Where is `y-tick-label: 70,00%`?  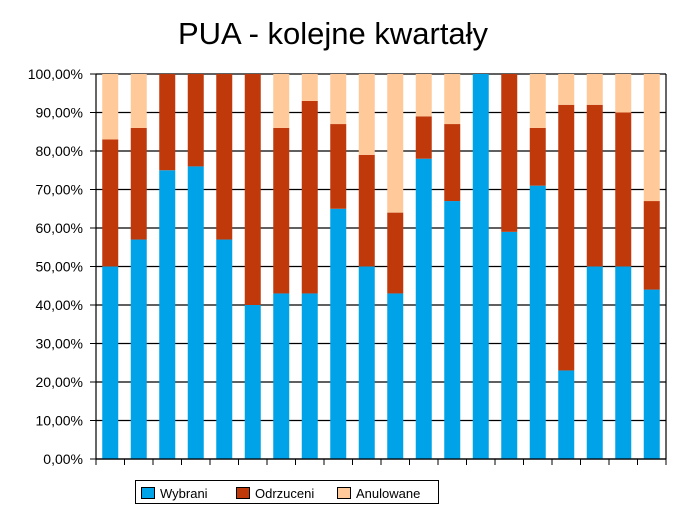 y-tick-label: 70,00% is located at coordinates (59, 190).